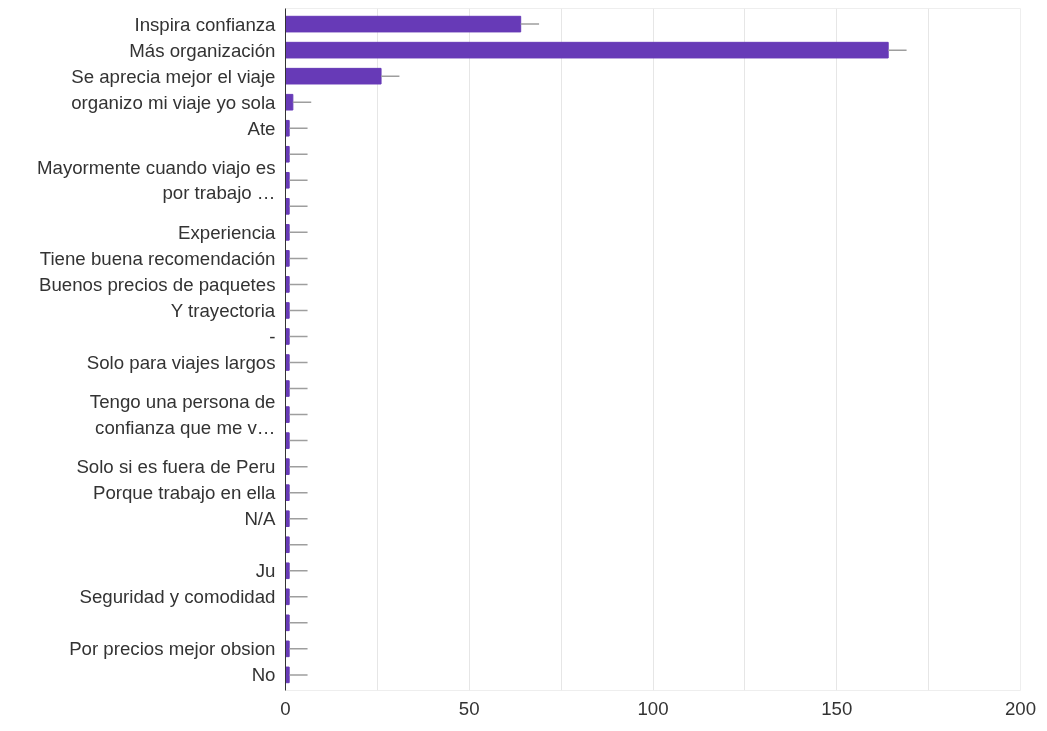  Describe the element at coordinates (202, 50) in the screenshot. I see `y-tick-label: Más organización` at that location.